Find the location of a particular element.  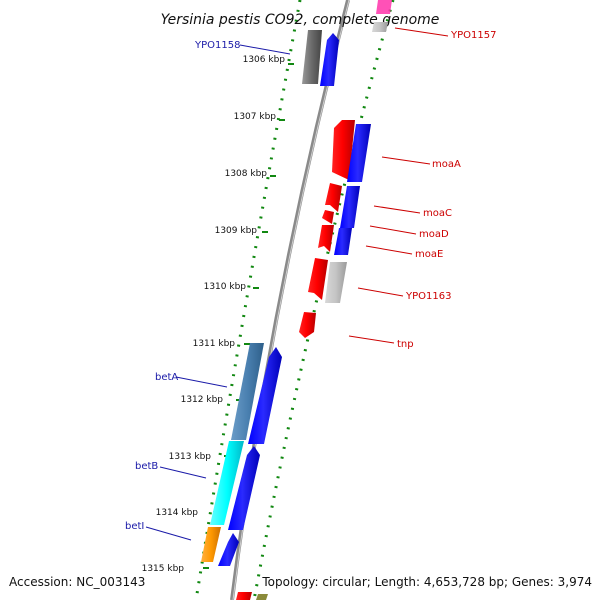

tick-label: 1308 kbp is located at coordinates (246, 174).